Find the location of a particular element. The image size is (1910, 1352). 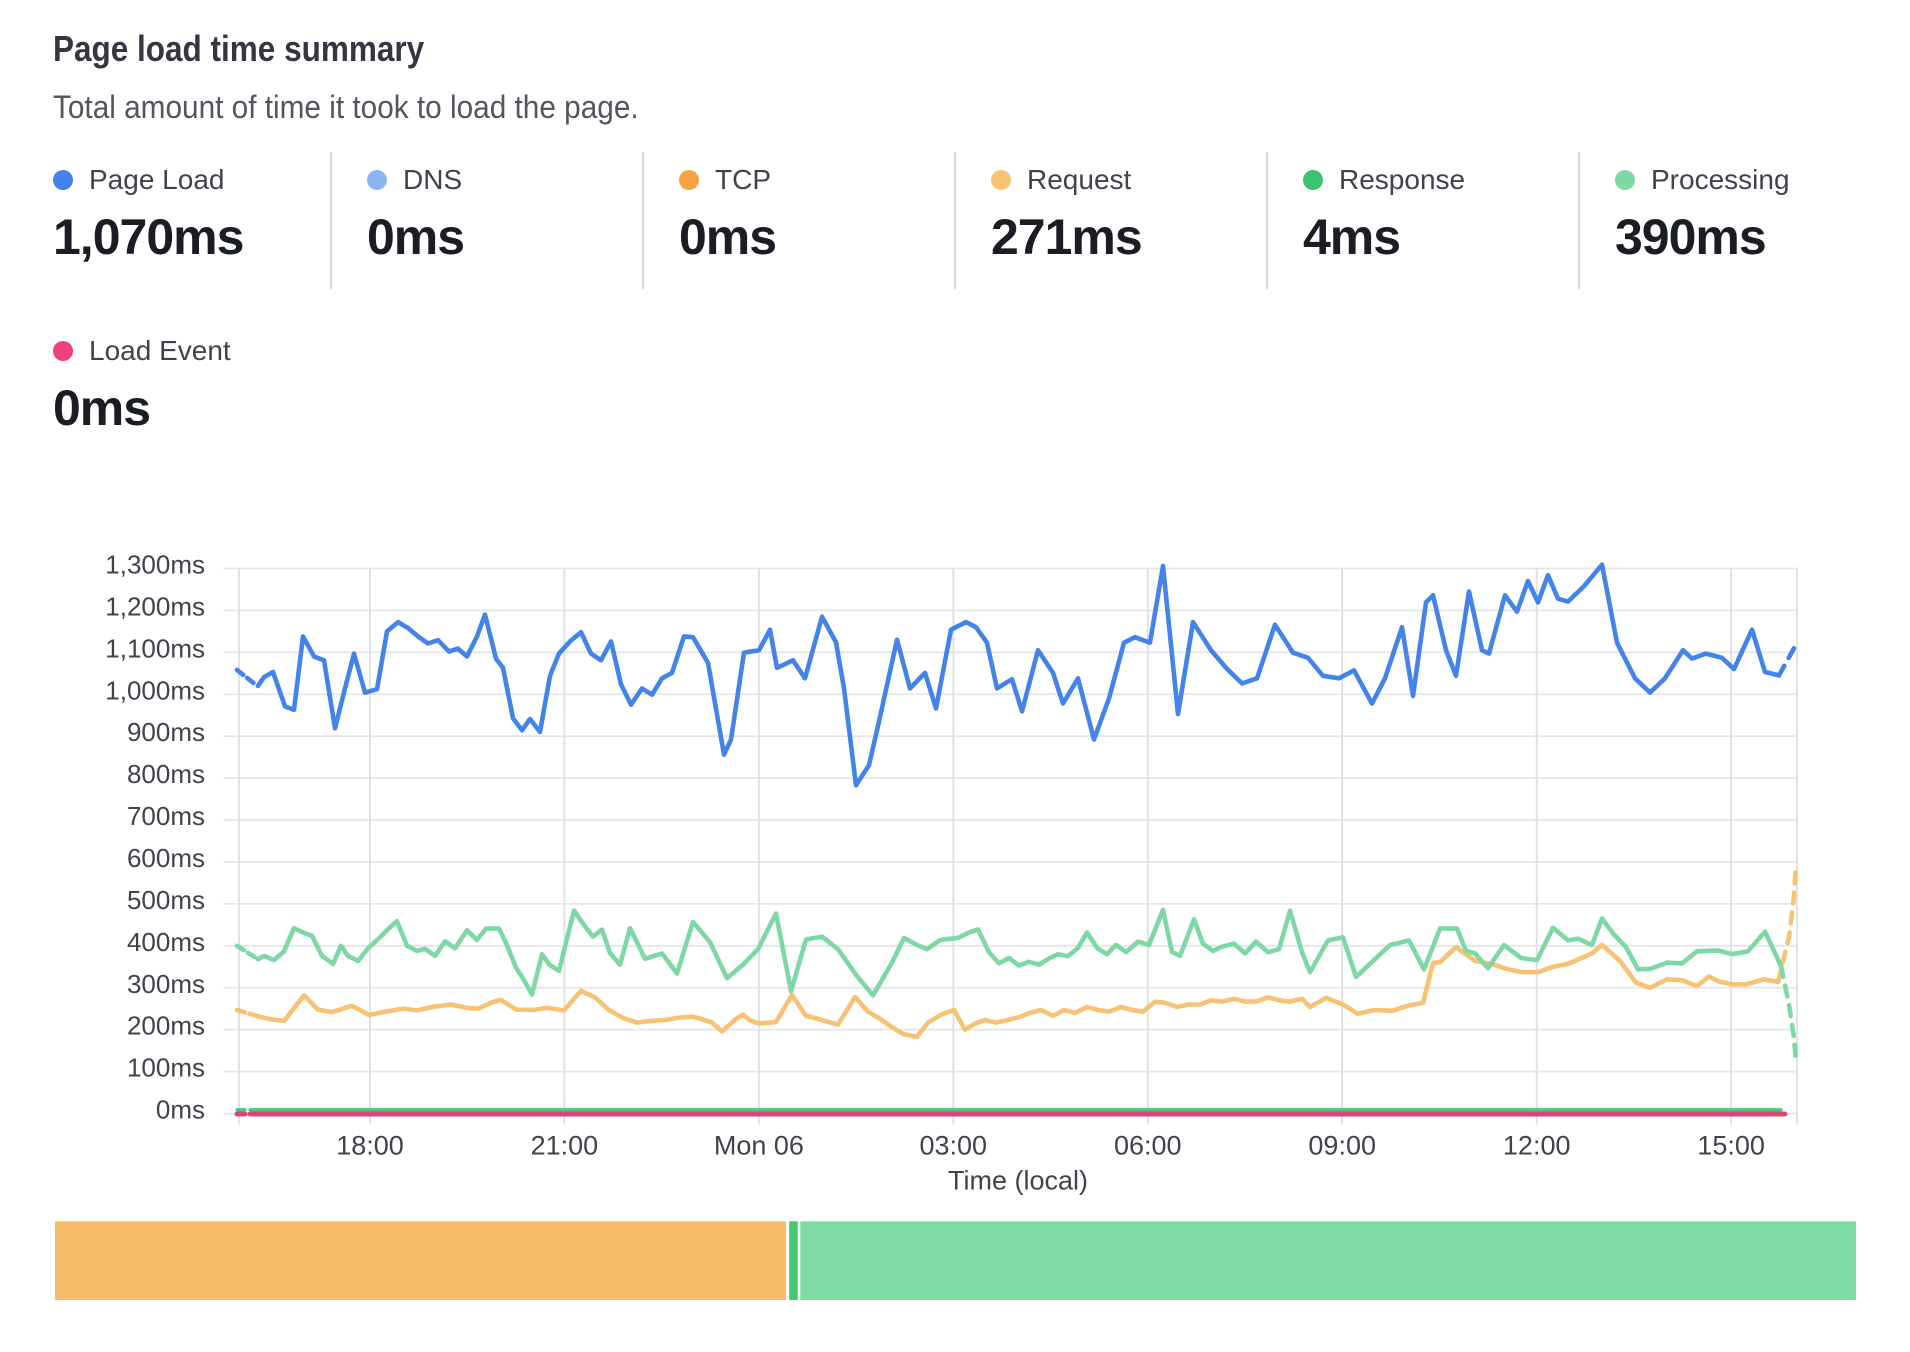

svg-text: 0ms is located at coordinates (180, 1110).